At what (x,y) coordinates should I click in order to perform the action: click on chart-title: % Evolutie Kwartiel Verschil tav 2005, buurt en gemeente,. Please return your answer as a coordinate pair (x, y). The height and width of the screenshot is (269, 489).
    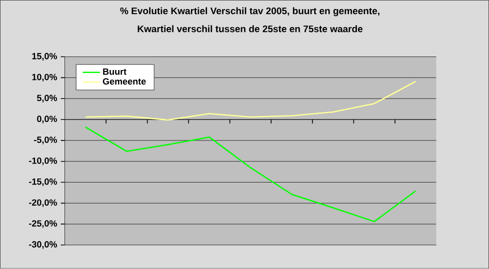
    Looking at the image, I should click on (250, 11).